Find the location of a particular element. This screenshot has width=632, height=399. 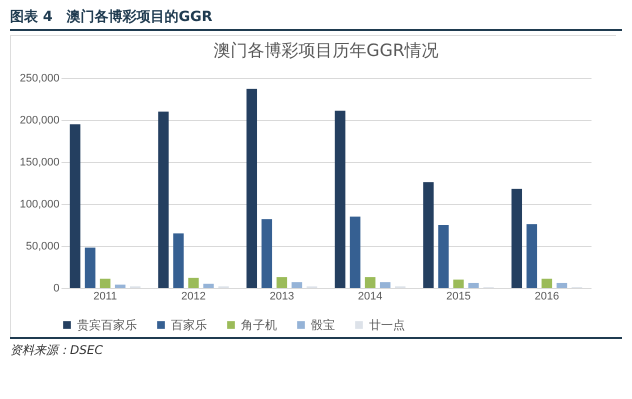

x-tick-label: 2012 is located at coordinates (193, 296).